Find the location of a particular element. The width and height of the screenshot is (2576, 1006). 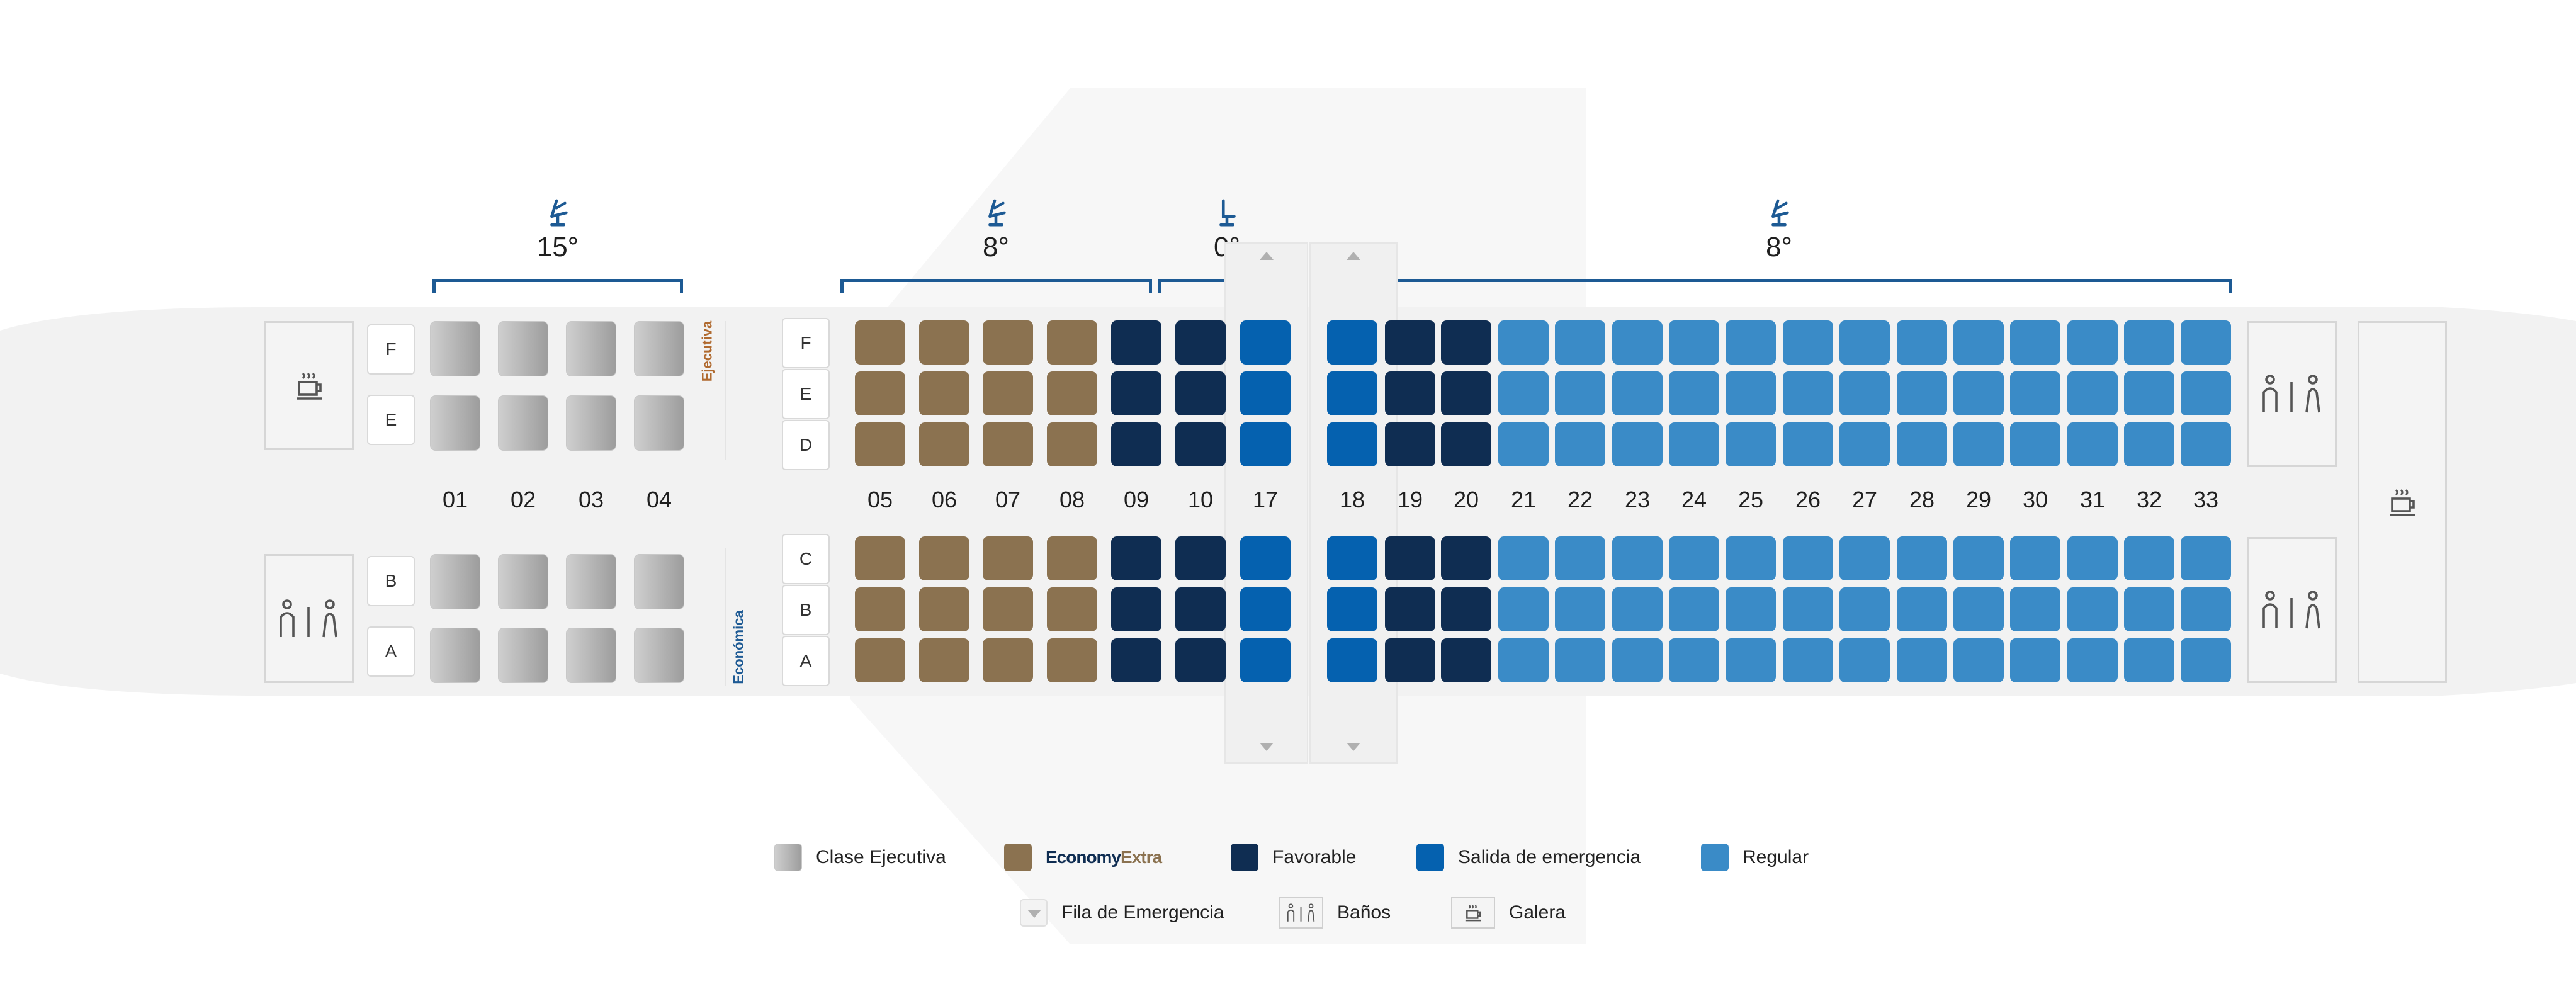

seat-08B is located at coordinates (1072, 609).